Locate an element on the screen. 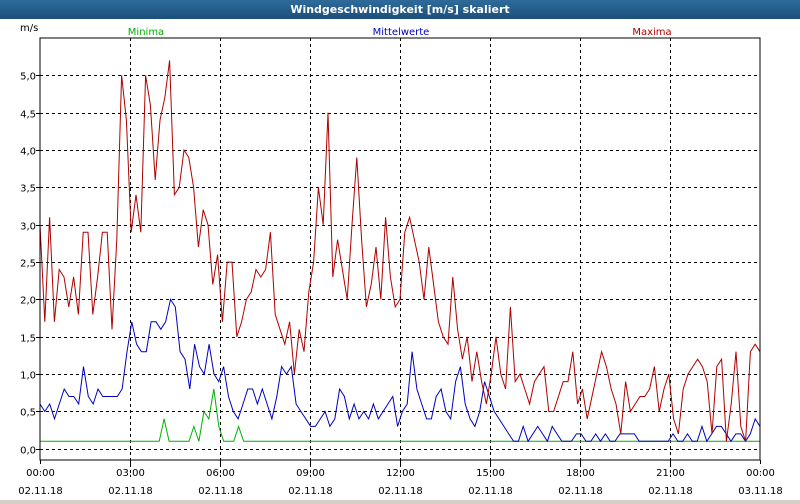 This screenshot has height=504, width=800. x-tick-time-label: 03:00 is located at coordinates (130, 473).